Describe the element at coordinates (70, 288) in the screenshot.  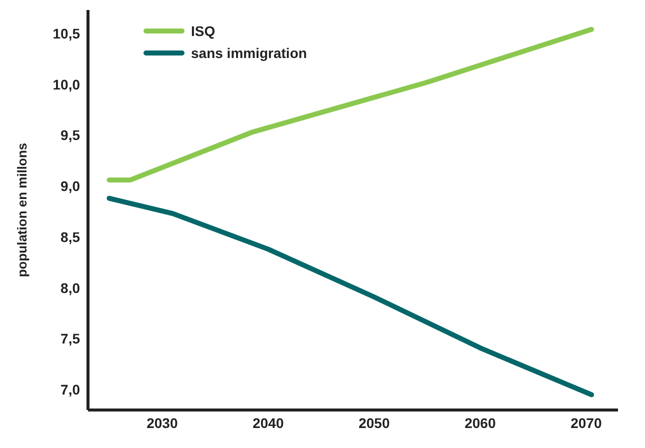
I see `y-tick-label: 8,0` at that location.